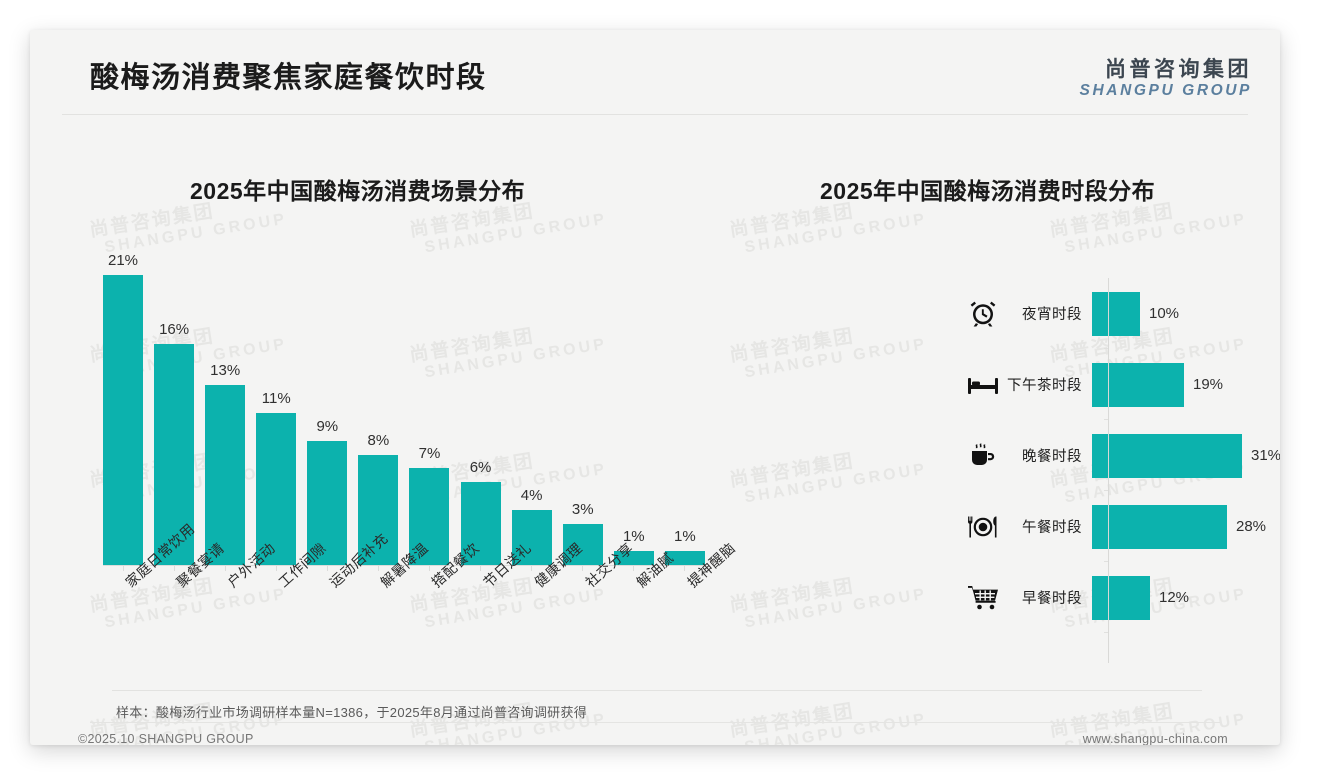 This screenshot has width=1340, height=780. I want to click on bar-value-label: 4%, so click(531, 495).